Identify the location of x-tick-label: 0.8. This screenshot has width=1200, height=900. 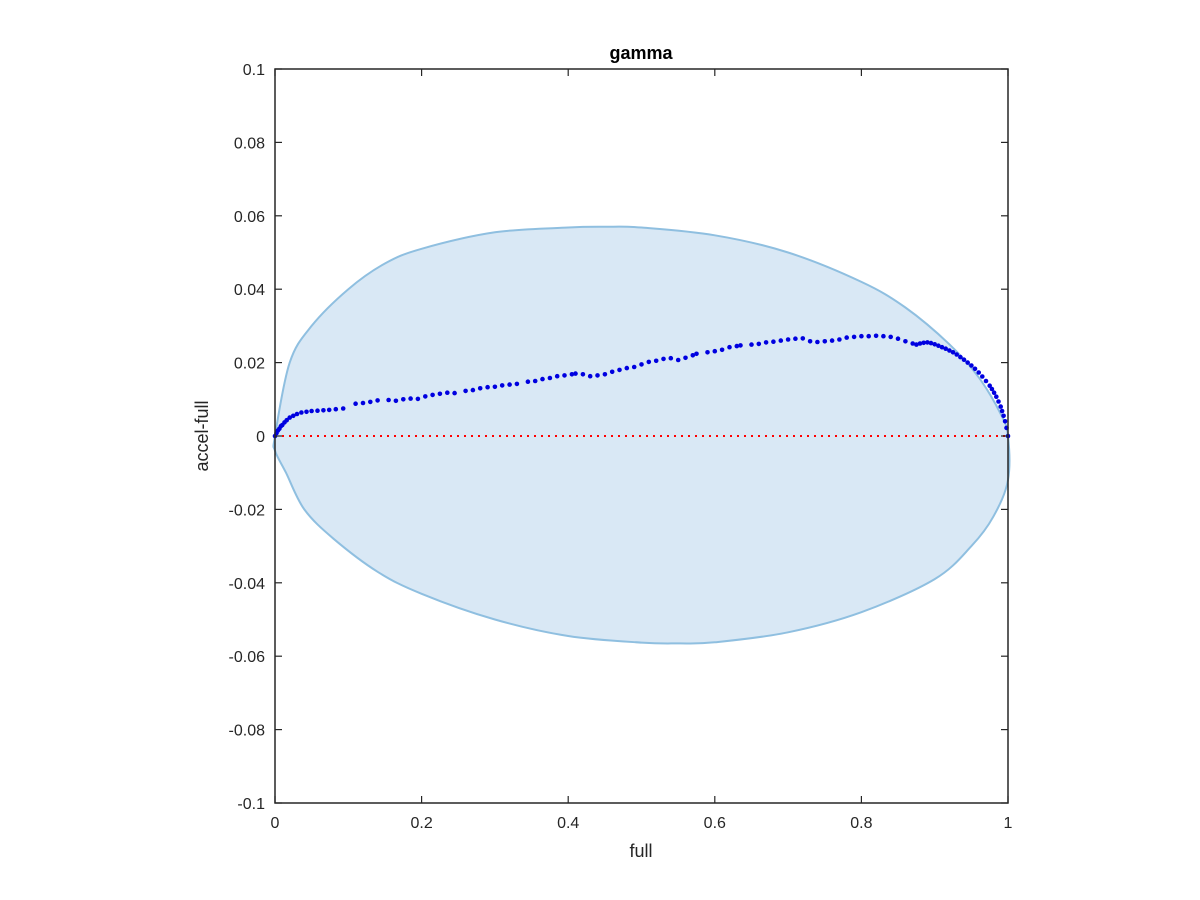
(861, 823).